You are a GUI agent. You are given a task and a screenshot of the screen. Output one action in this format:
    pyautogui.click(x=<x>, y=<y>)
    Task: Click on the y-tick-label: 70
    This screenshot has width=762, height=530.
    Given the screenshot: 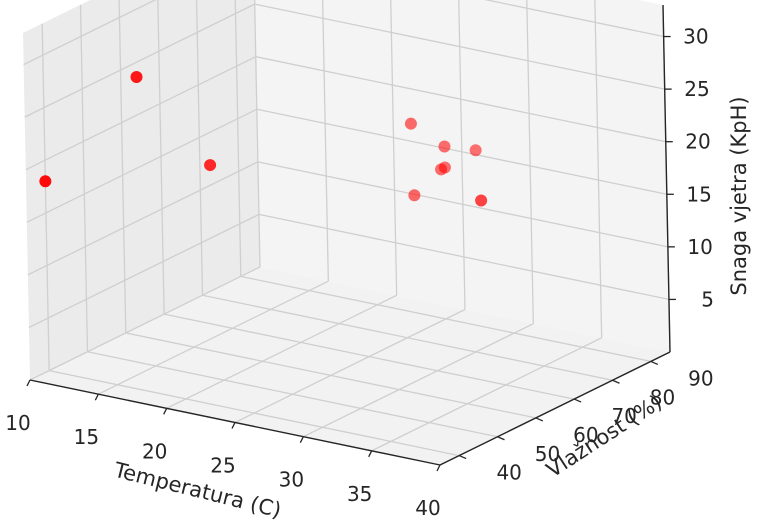 What is the action you would take?
    pyautogui.click(x=623, y=416)
    